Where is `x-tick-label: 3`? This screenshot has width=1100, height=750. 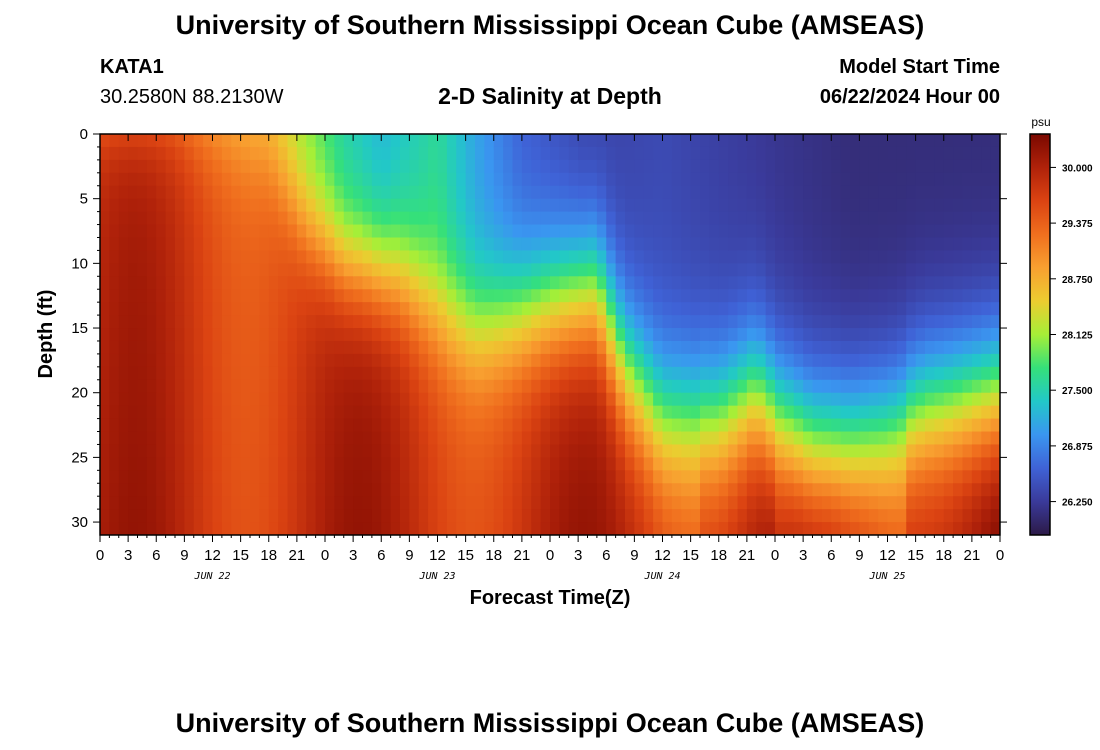
x-tick-label: 3 is located at coordinates (803, 555).